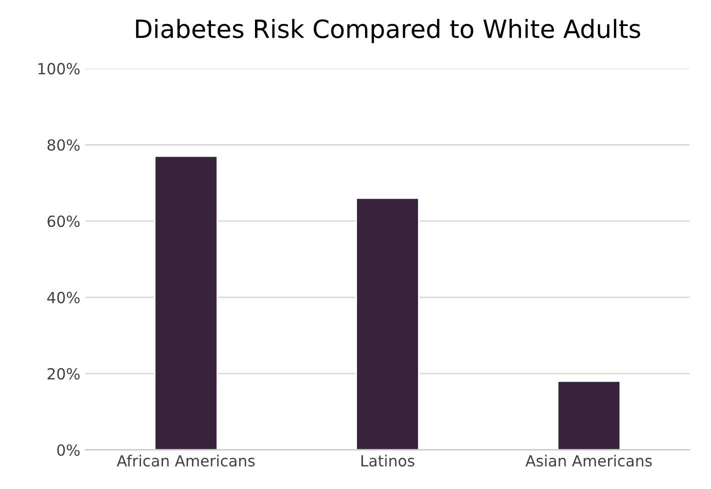  I want to click on x-tick-label: African Americans, so click(185, 460).